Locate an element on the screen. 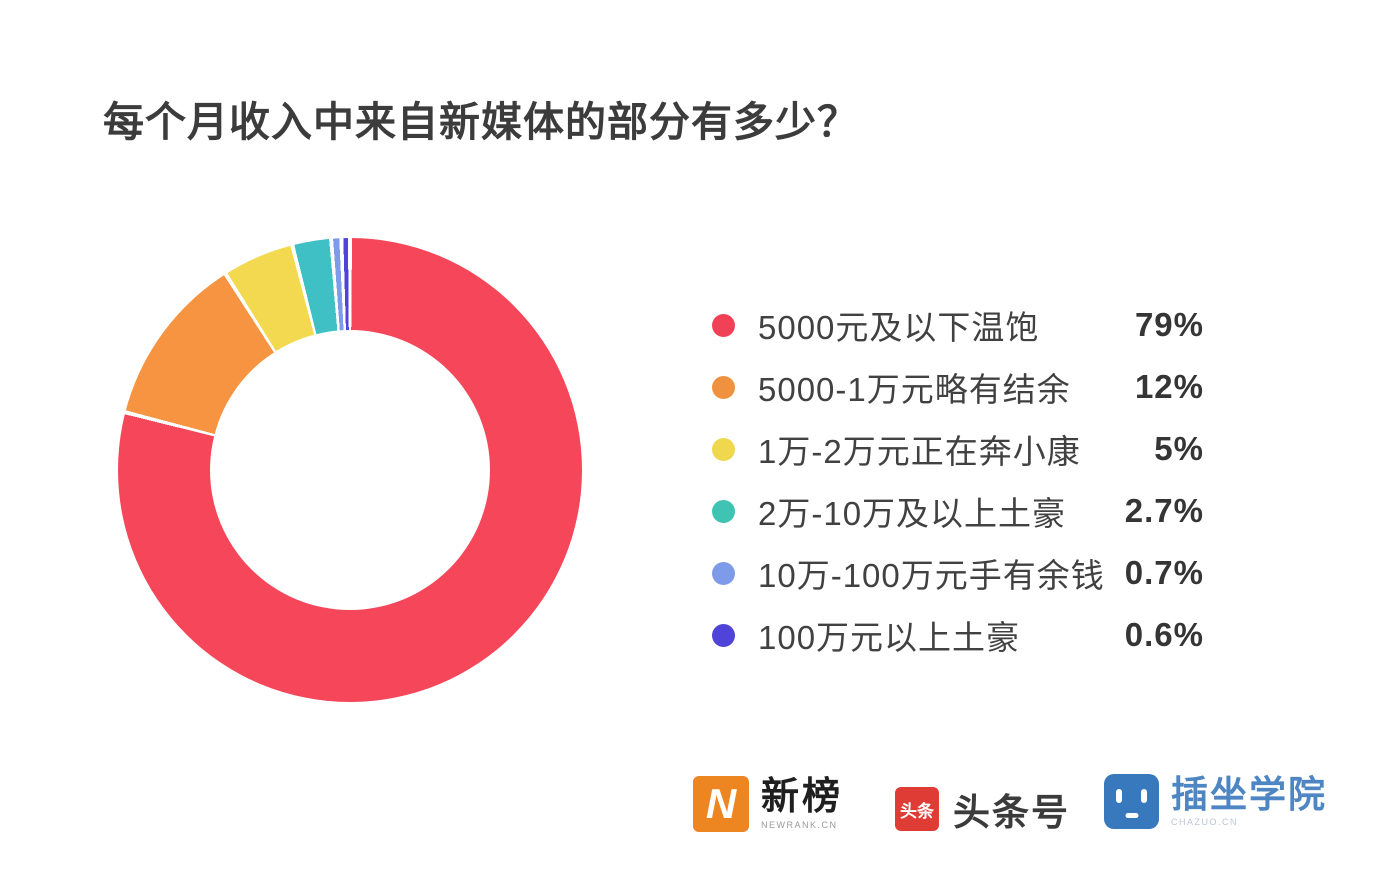 Image resolution: width=1399 pixels, height=893 pixels. toutiao-logo: 头条 头条号 is located at coordinates (982, 809).